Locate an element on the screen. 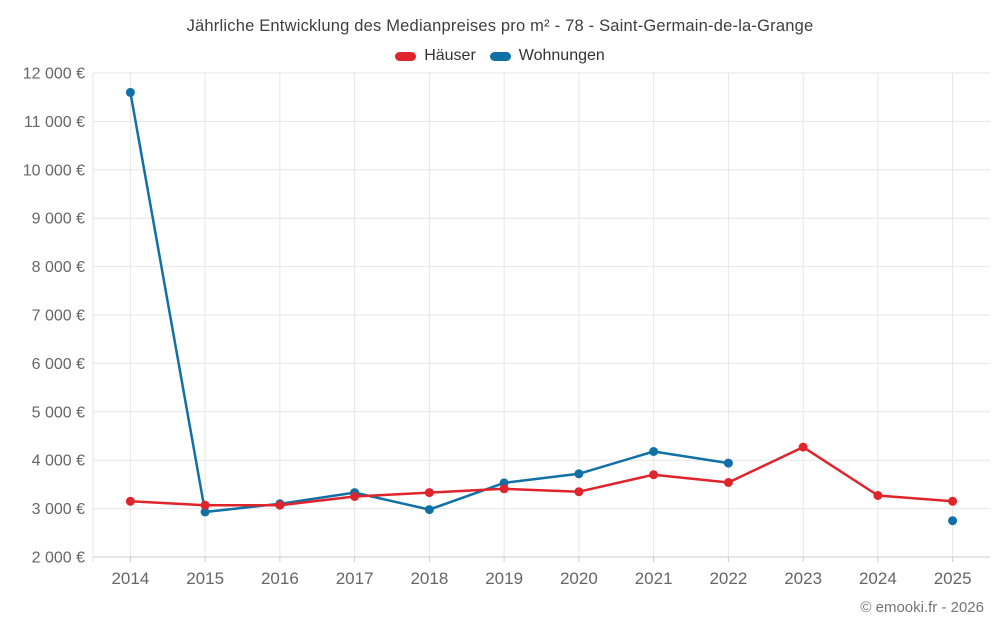 This screenshot has height=625, width=1000. y-tick-label: 11 000 € is located at coordinates (54, 122).